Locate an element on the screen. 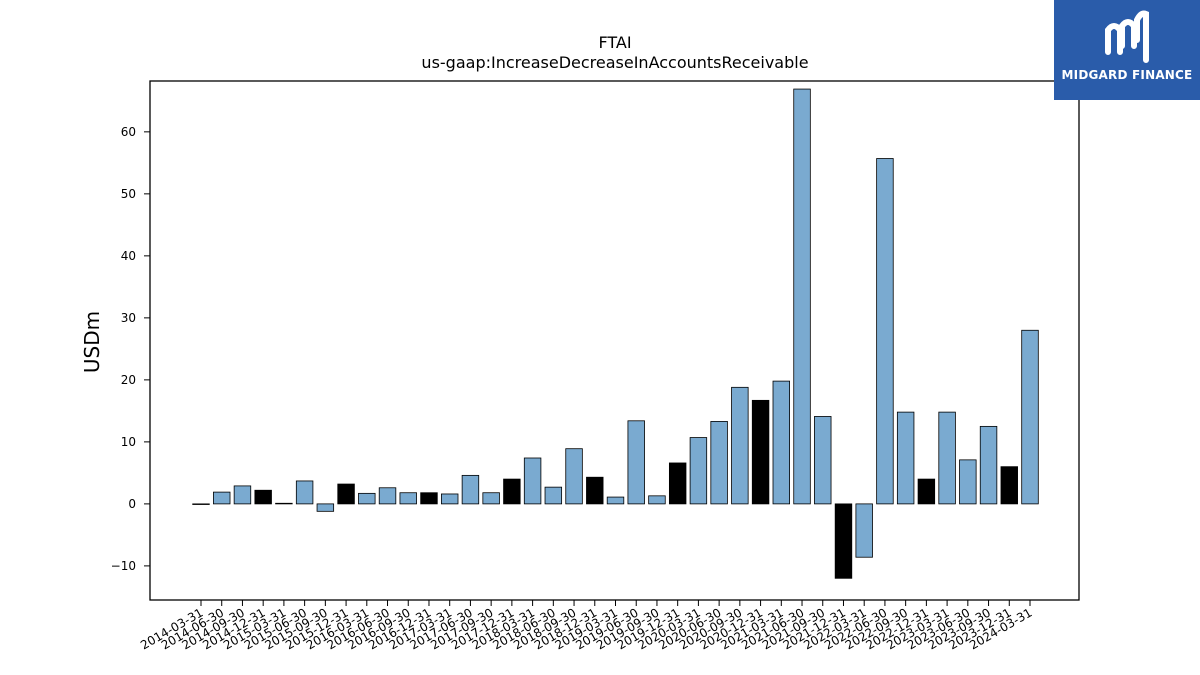 The height and width of the screenshot is (675, 1200). y-tick-label: 30 is located at coordinates (128, 318).